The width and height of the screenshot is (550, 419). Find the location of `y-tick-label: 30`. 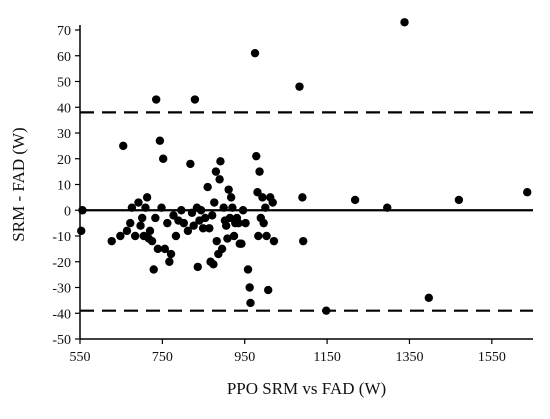

y-tick-label: 30 is located at coordinates (64, 134).